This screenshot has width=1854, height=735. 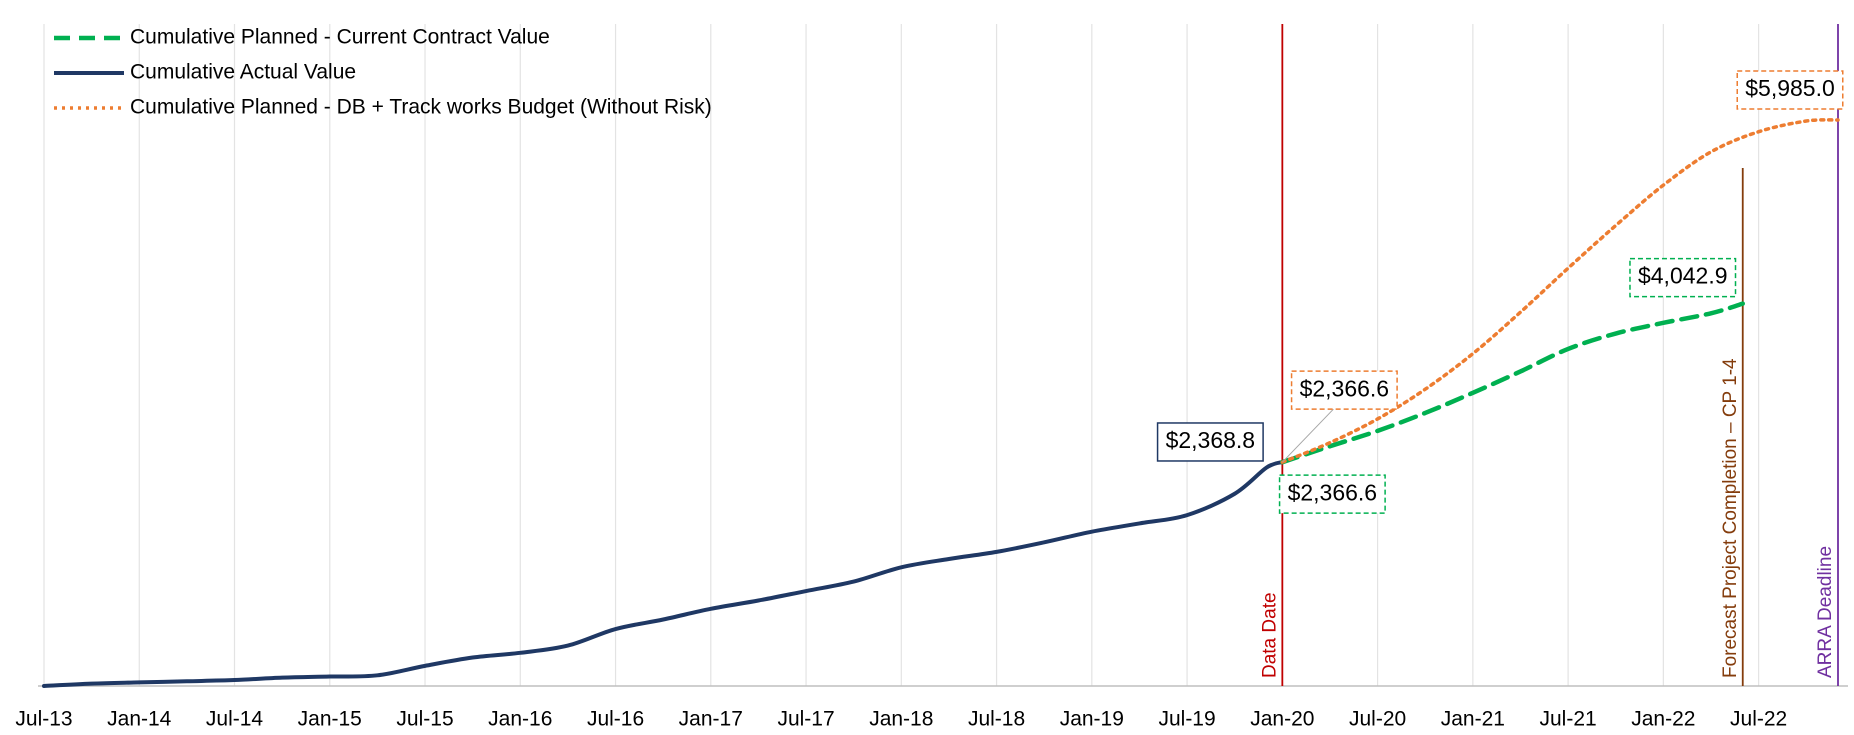 I want to click on x-tick-label: Jul-20, so click(x=1377, y=719).